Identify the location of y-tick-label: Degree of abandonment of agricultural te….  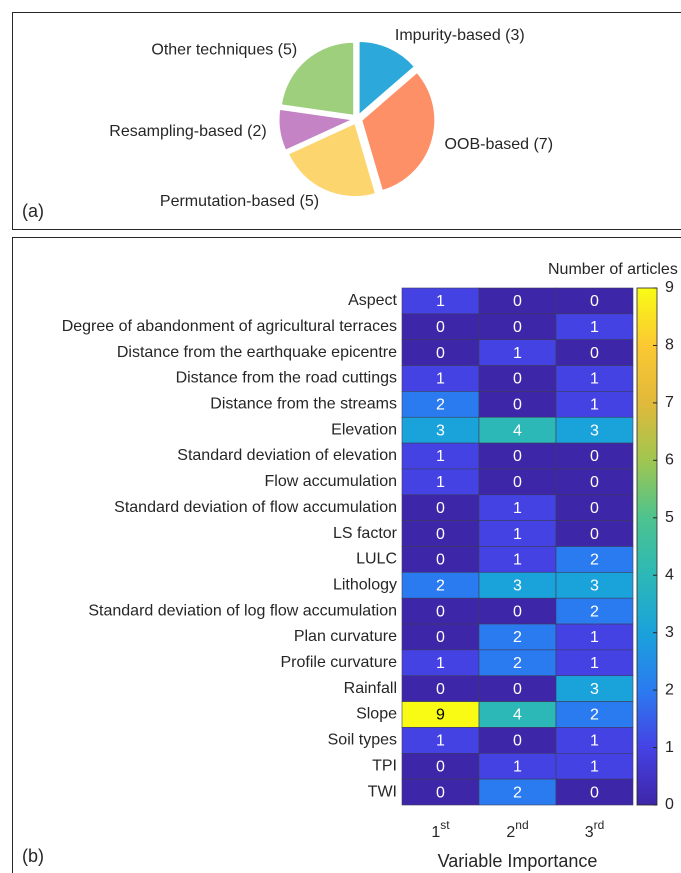
(229, 326).